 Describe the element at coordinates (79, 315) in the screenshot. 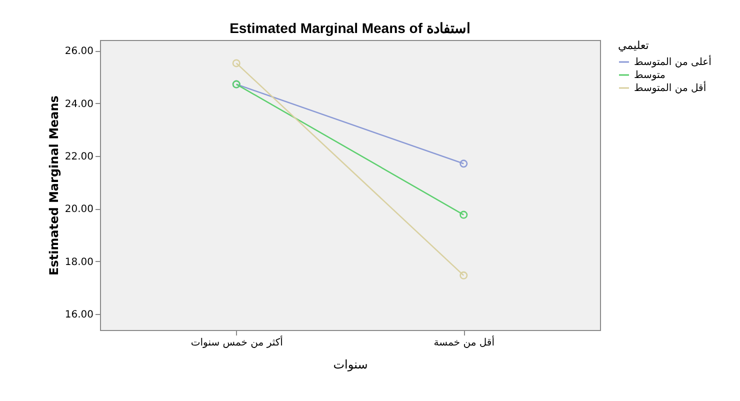

I see `y-tick-label: 16.00` at that location.